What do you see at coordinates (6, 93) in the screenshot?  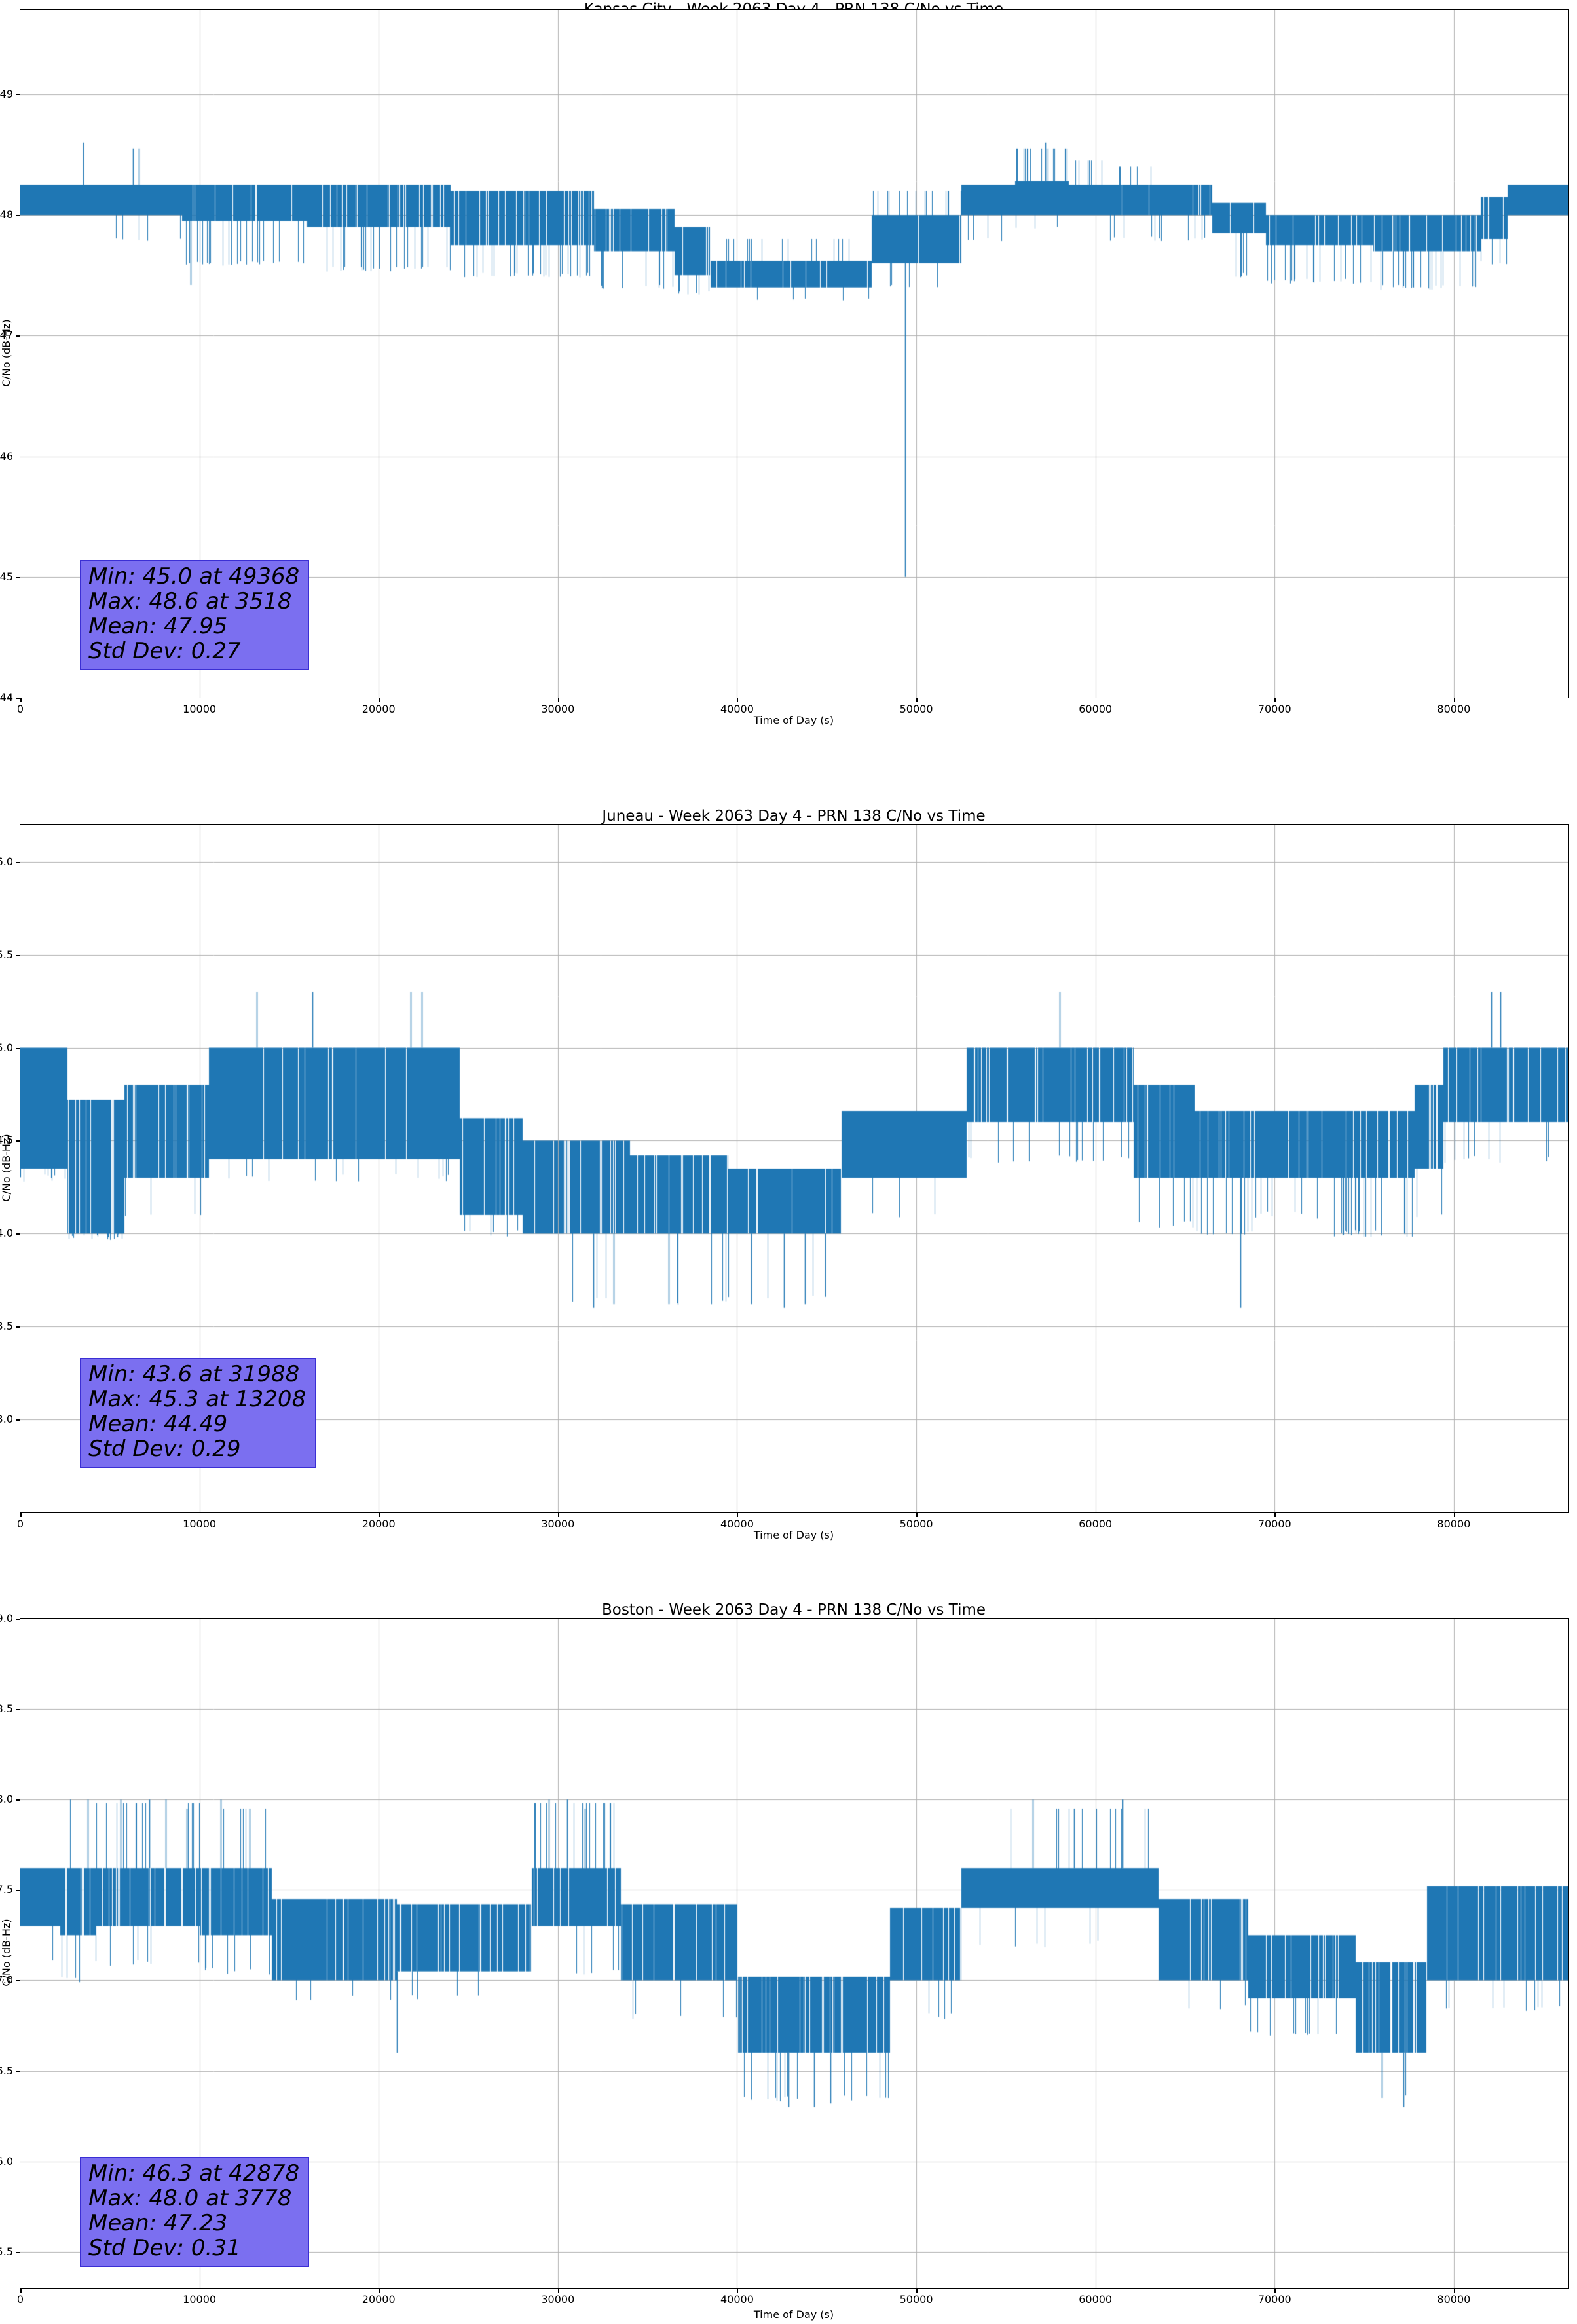 I see `y-tick-label: 49` at bounding box center [6, 93].